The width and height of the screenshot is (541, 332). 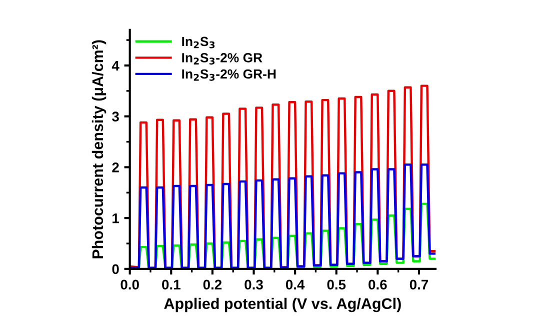 What do you see at coordinates (99, 149) in the screenshot?
I see `y-axis-title: Photocurrent density (μA/cm²)` at bounding box center [99, 149].